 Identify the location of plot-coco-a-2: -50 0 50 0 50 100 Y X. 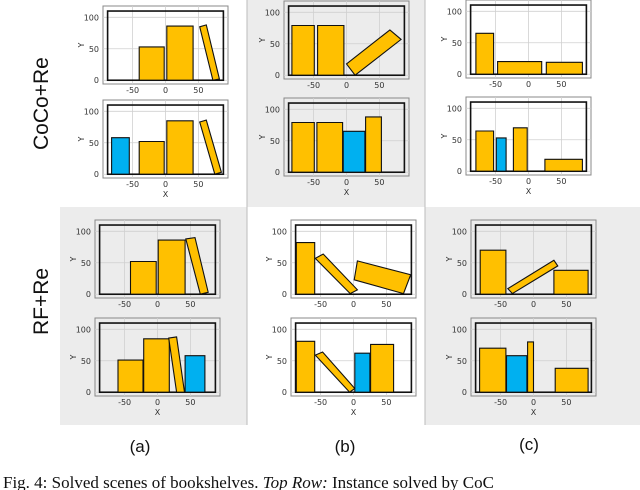
(153, 149).